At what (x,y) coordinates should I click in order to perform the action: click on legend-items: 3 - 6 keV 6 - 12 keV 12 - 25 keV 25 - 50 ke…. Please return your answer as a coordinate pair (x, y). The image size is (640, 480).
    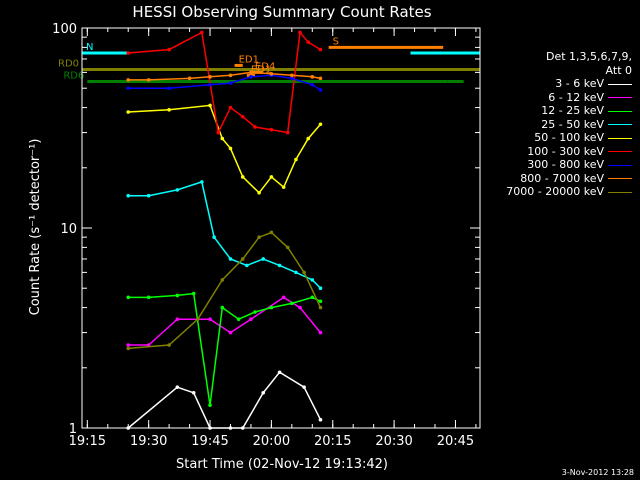
    Looking at the image, I should click on (546, 138).